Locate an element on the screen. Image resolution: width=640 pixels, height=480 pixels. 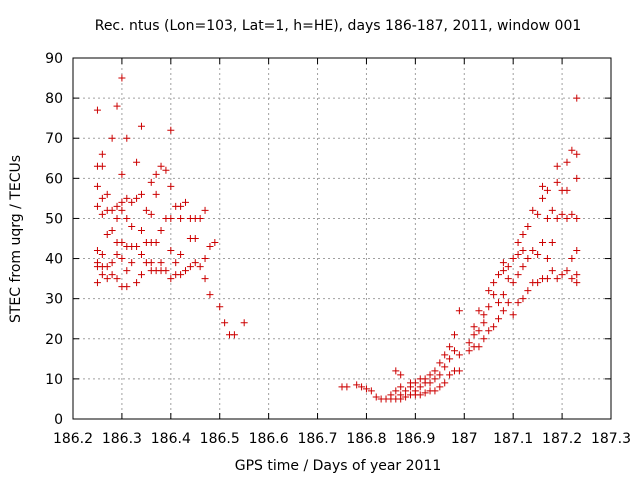
y-axis-label: STEC from uqrg / TECUs is located at coordinates (16, 239).